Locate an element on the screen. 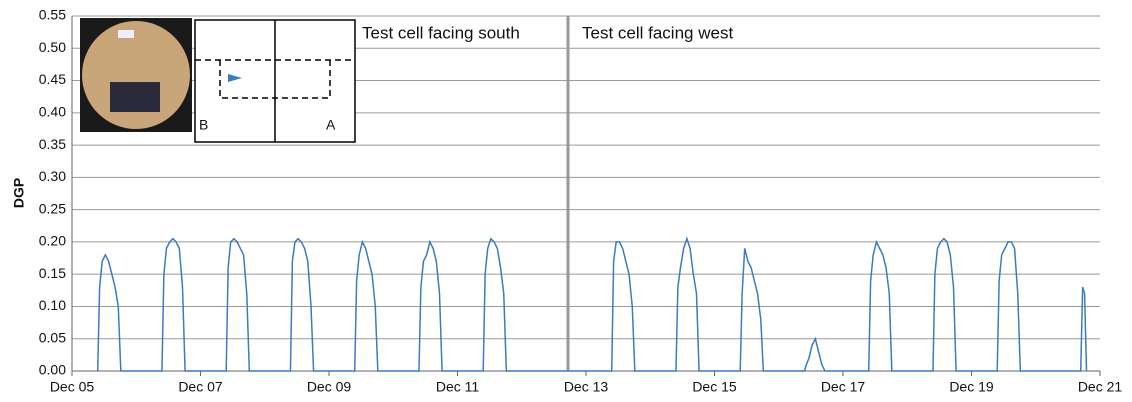 This screenshot has width=1132, height=402. plan-viewpoint is located at coordinates (235, 78).